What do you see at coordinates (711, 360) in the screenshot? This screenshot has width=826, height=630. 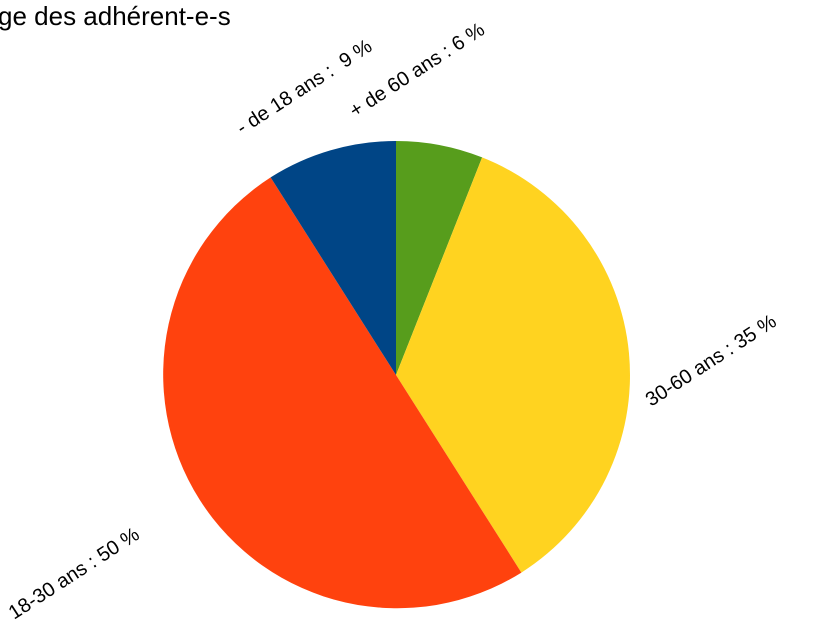 I see `pie-slice-label: 30-60 ans : 35 %` at bounding box center [711, 360].